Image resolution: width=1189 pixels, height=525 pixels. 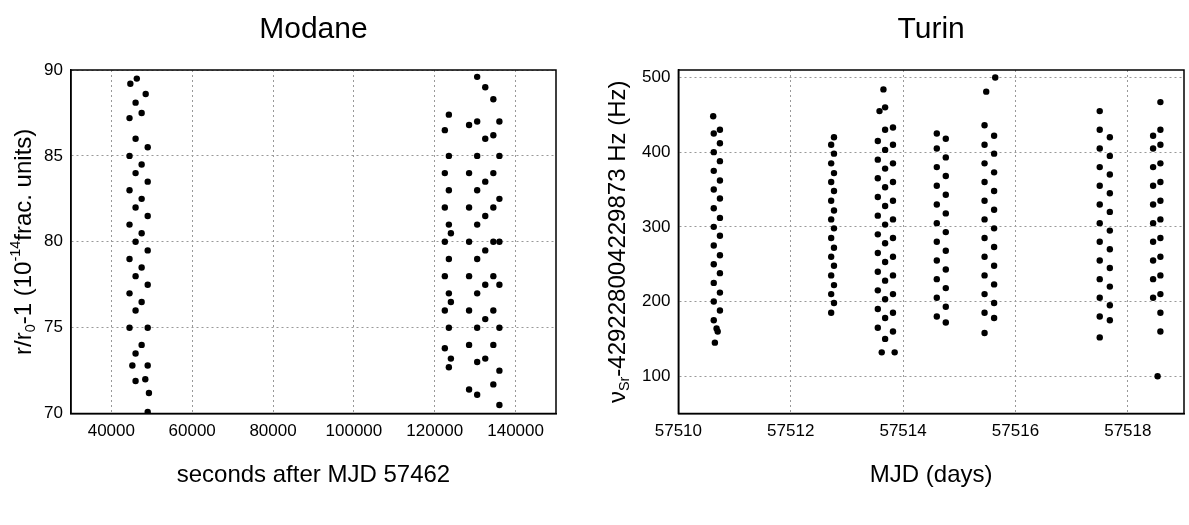 What do you see at coordinates (1015, 431) in the screenshot?
I see `x-tick-label: 57516` at bounding box center [1015, 431].